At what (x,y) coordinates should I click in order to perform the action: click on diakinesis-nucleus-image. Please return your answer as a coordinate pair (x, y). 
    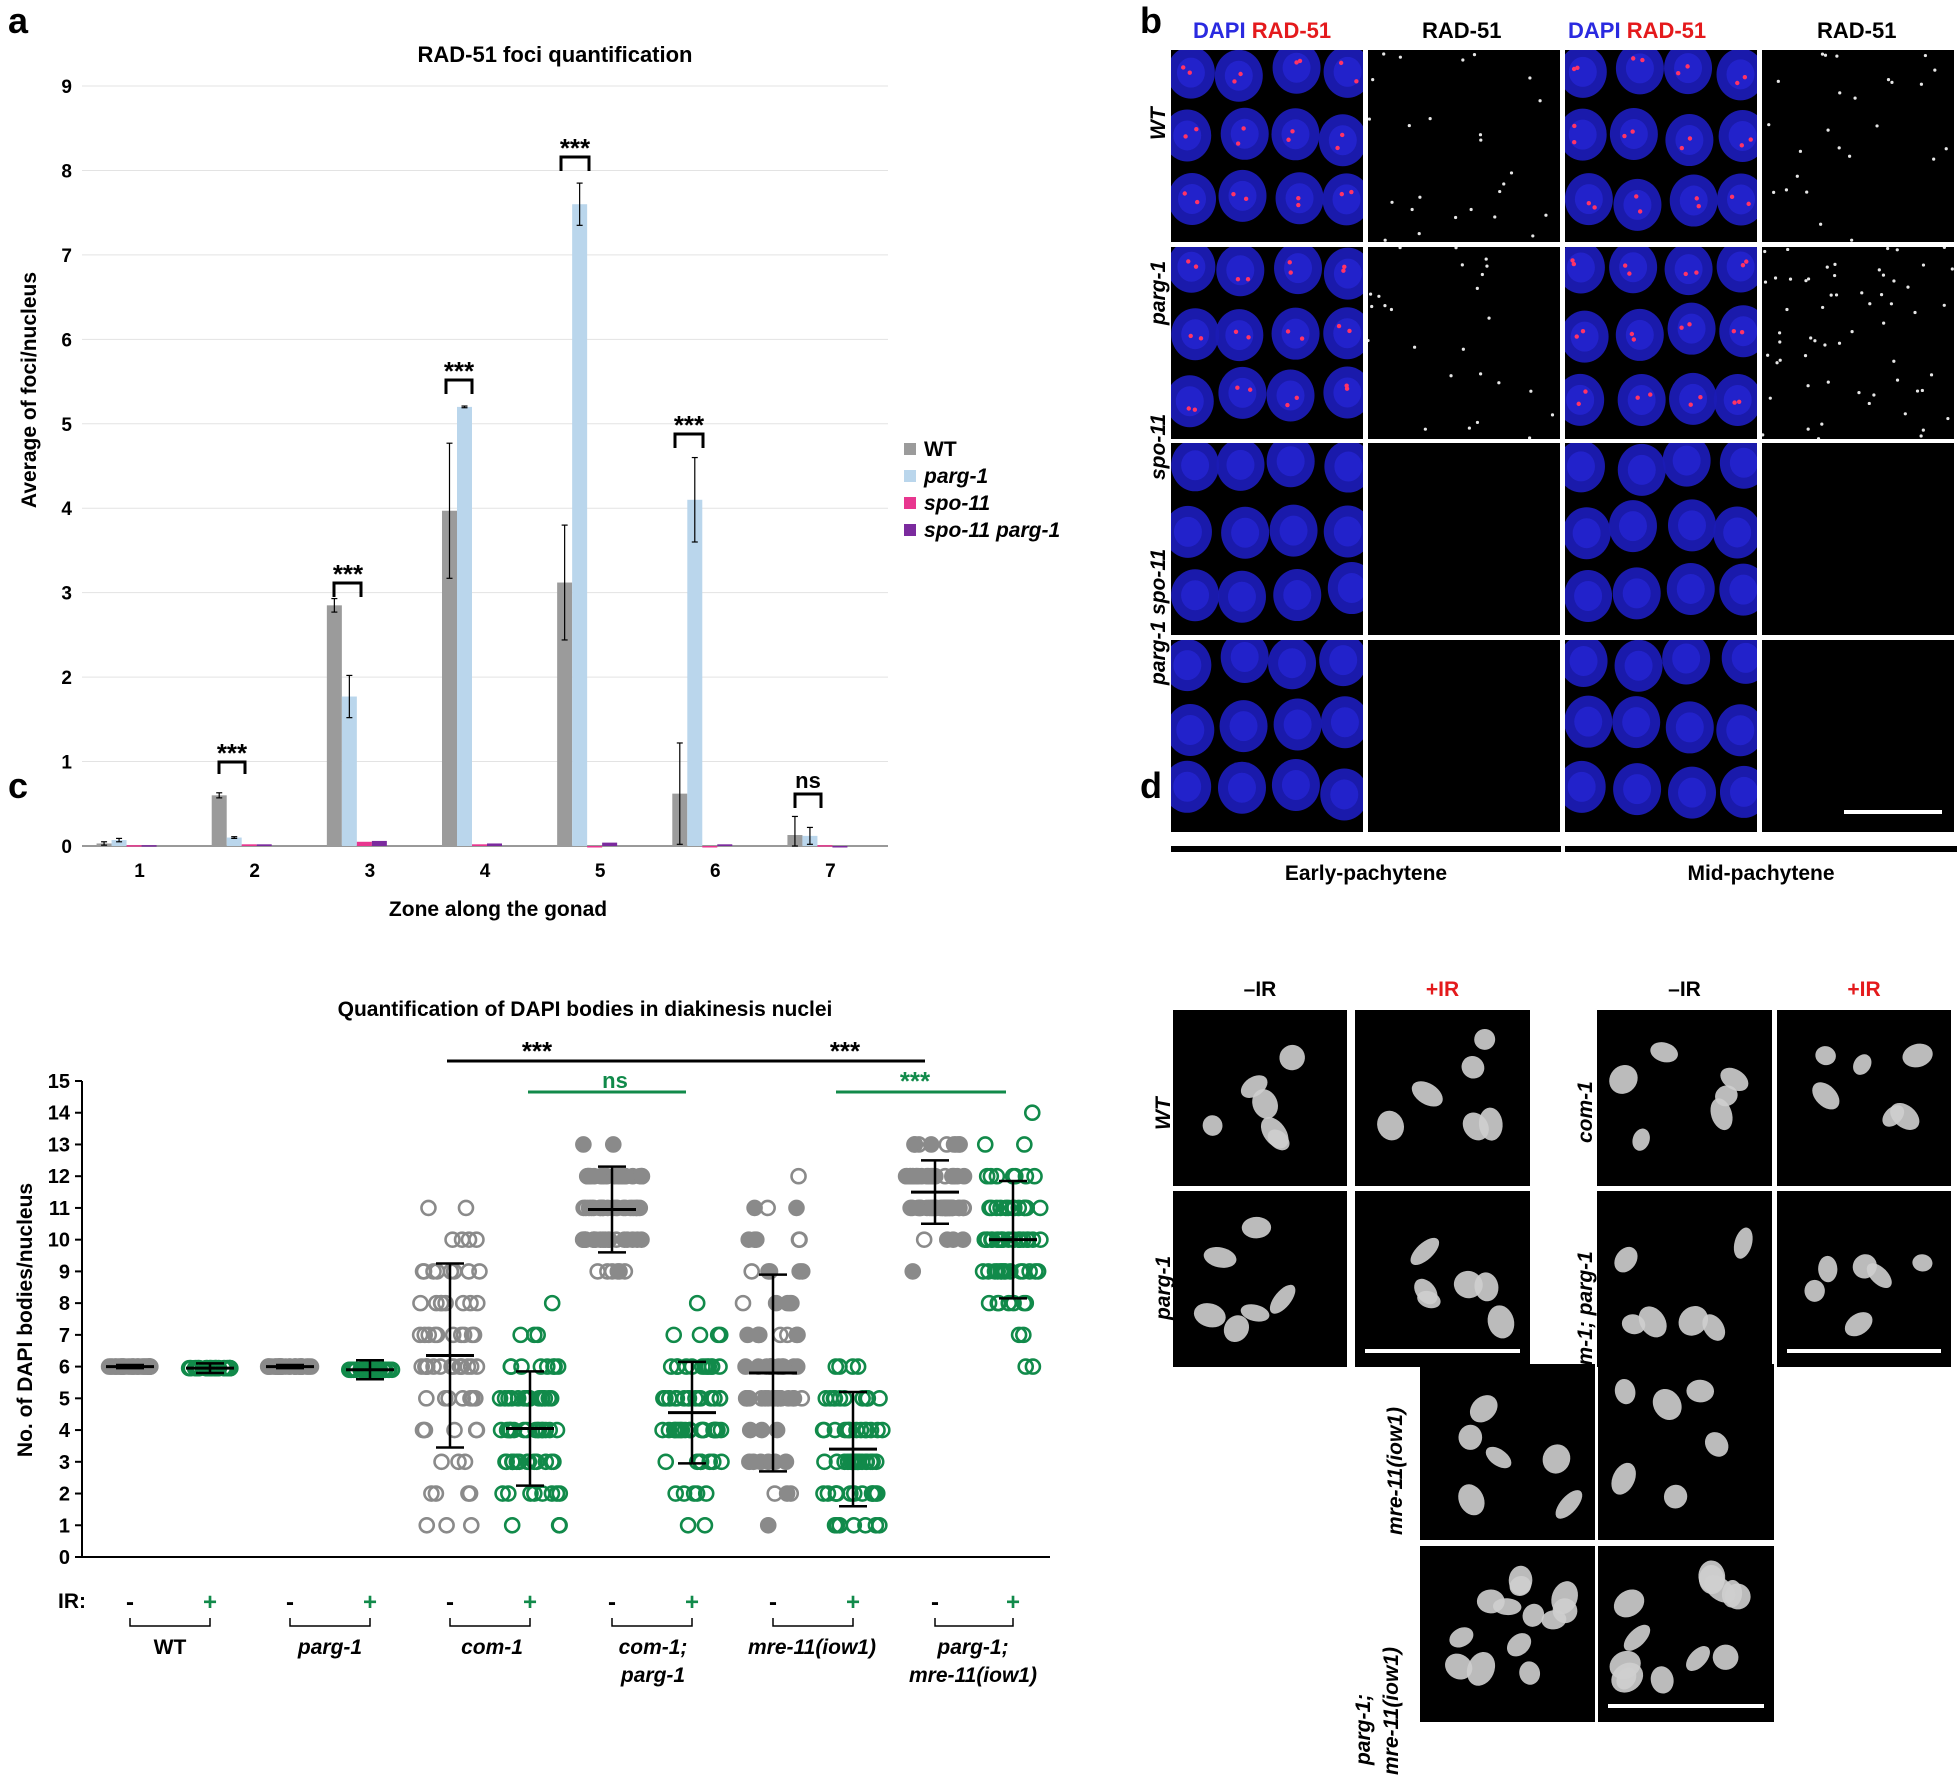
    Looking at the image, I should click on (1507, 1452).